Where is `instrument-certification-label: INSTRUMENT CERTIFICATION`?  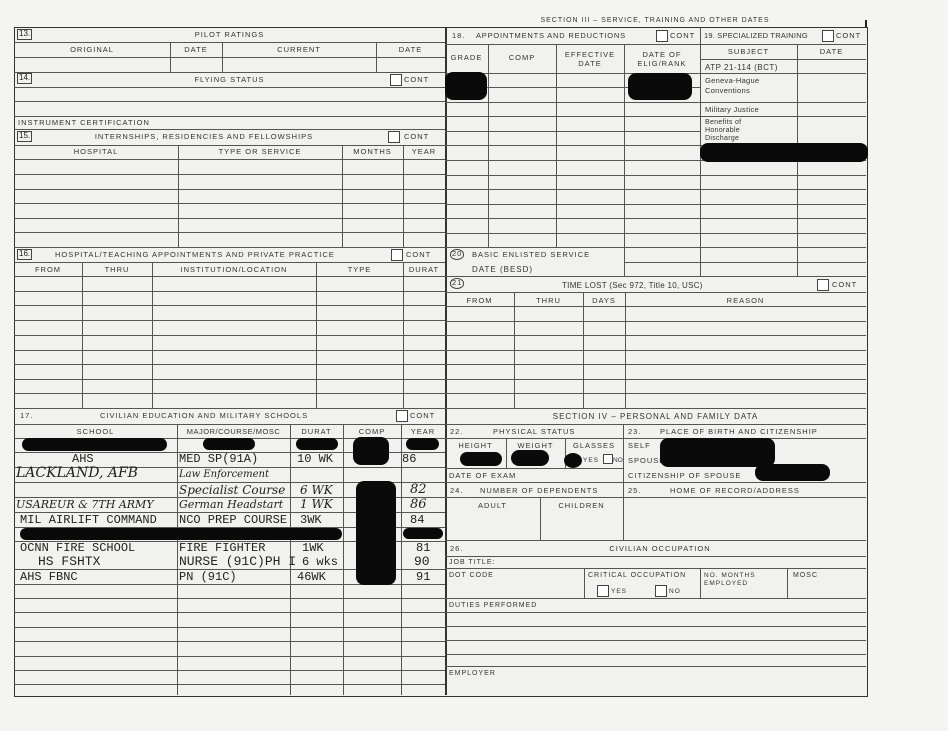
instrument-certification-label: INSTRUMENT CERTIFICATION is located at coordinates (84, 122).